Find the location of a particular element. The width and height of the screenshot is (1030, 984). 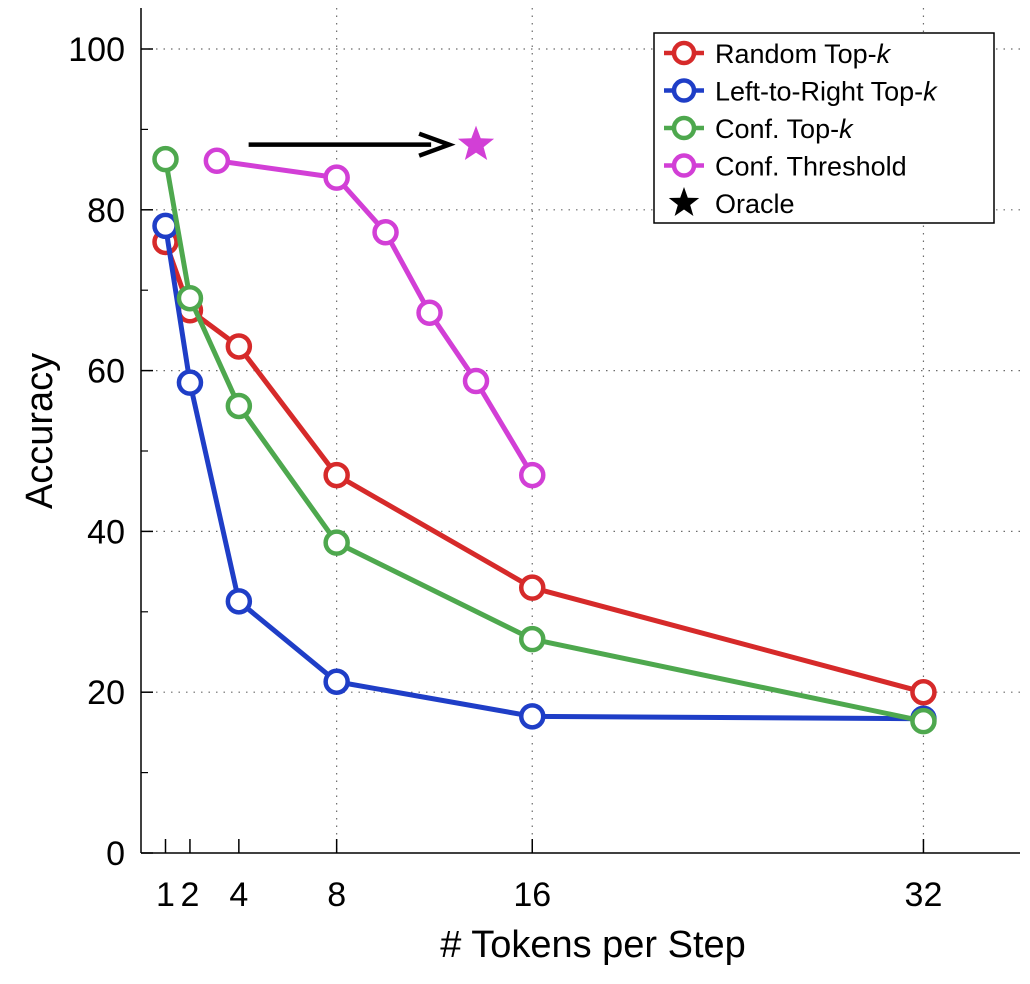

x-tick-label: 16 is located at coordinates (532, 895).